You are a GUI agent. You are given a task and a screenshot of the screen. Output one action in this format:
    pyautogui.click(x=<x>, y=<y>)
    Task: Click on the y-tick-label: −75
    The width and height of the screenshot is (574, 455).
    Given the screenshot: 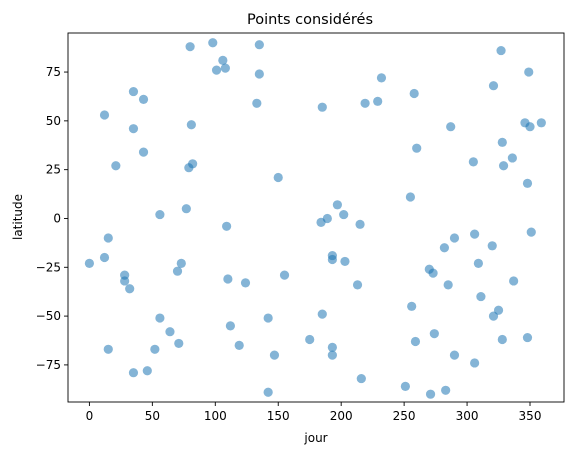 What is the action you would take?
    pyautogui.click(x=48, y=365)
    